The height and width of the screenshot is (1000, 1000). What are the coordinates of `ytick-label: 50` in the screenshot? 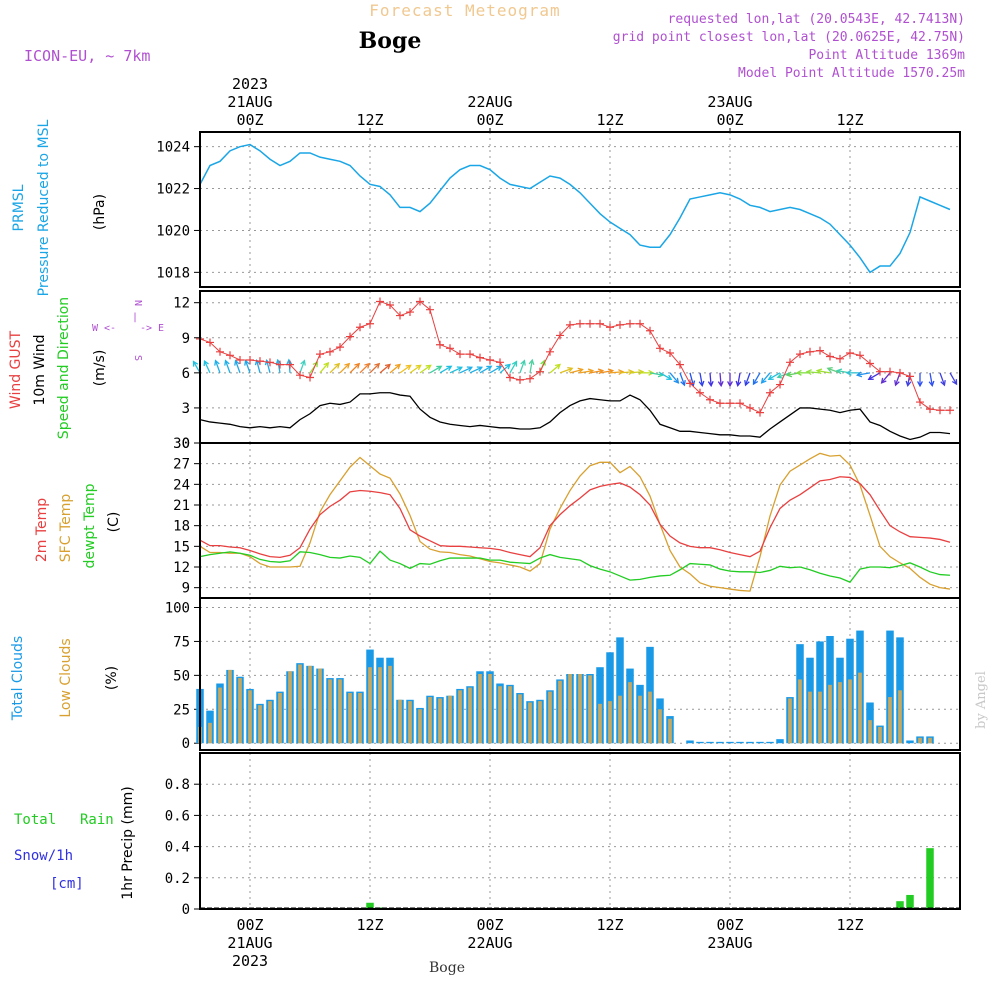 It's located at (181, 676).